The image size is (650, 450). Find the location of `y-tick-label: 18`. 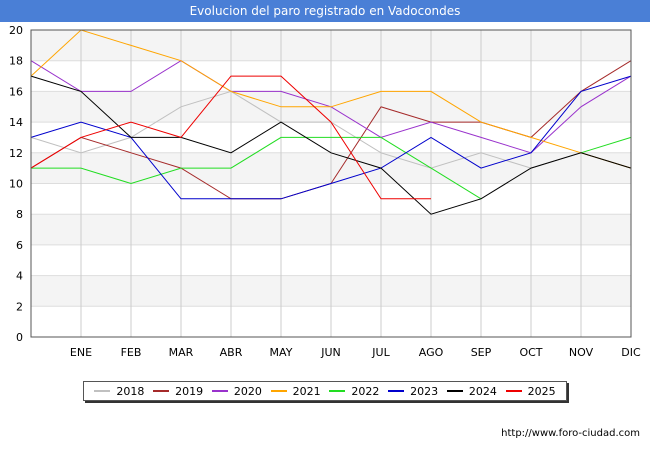

y-tick-label: 18 is located at coordinates (16, 61).